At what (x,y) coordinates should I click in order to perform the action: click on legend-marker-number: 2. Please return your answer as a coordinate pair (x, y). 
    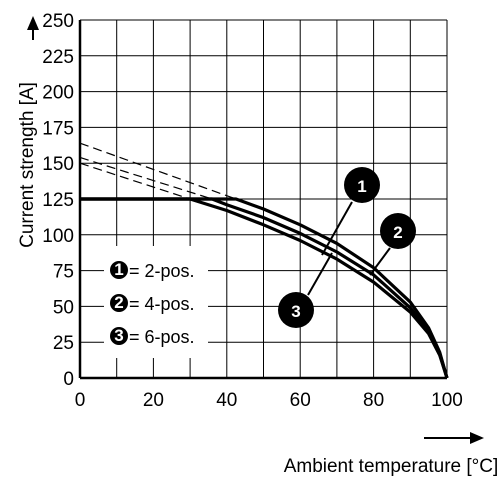
    Looking at the image, I should click on (118, 302).